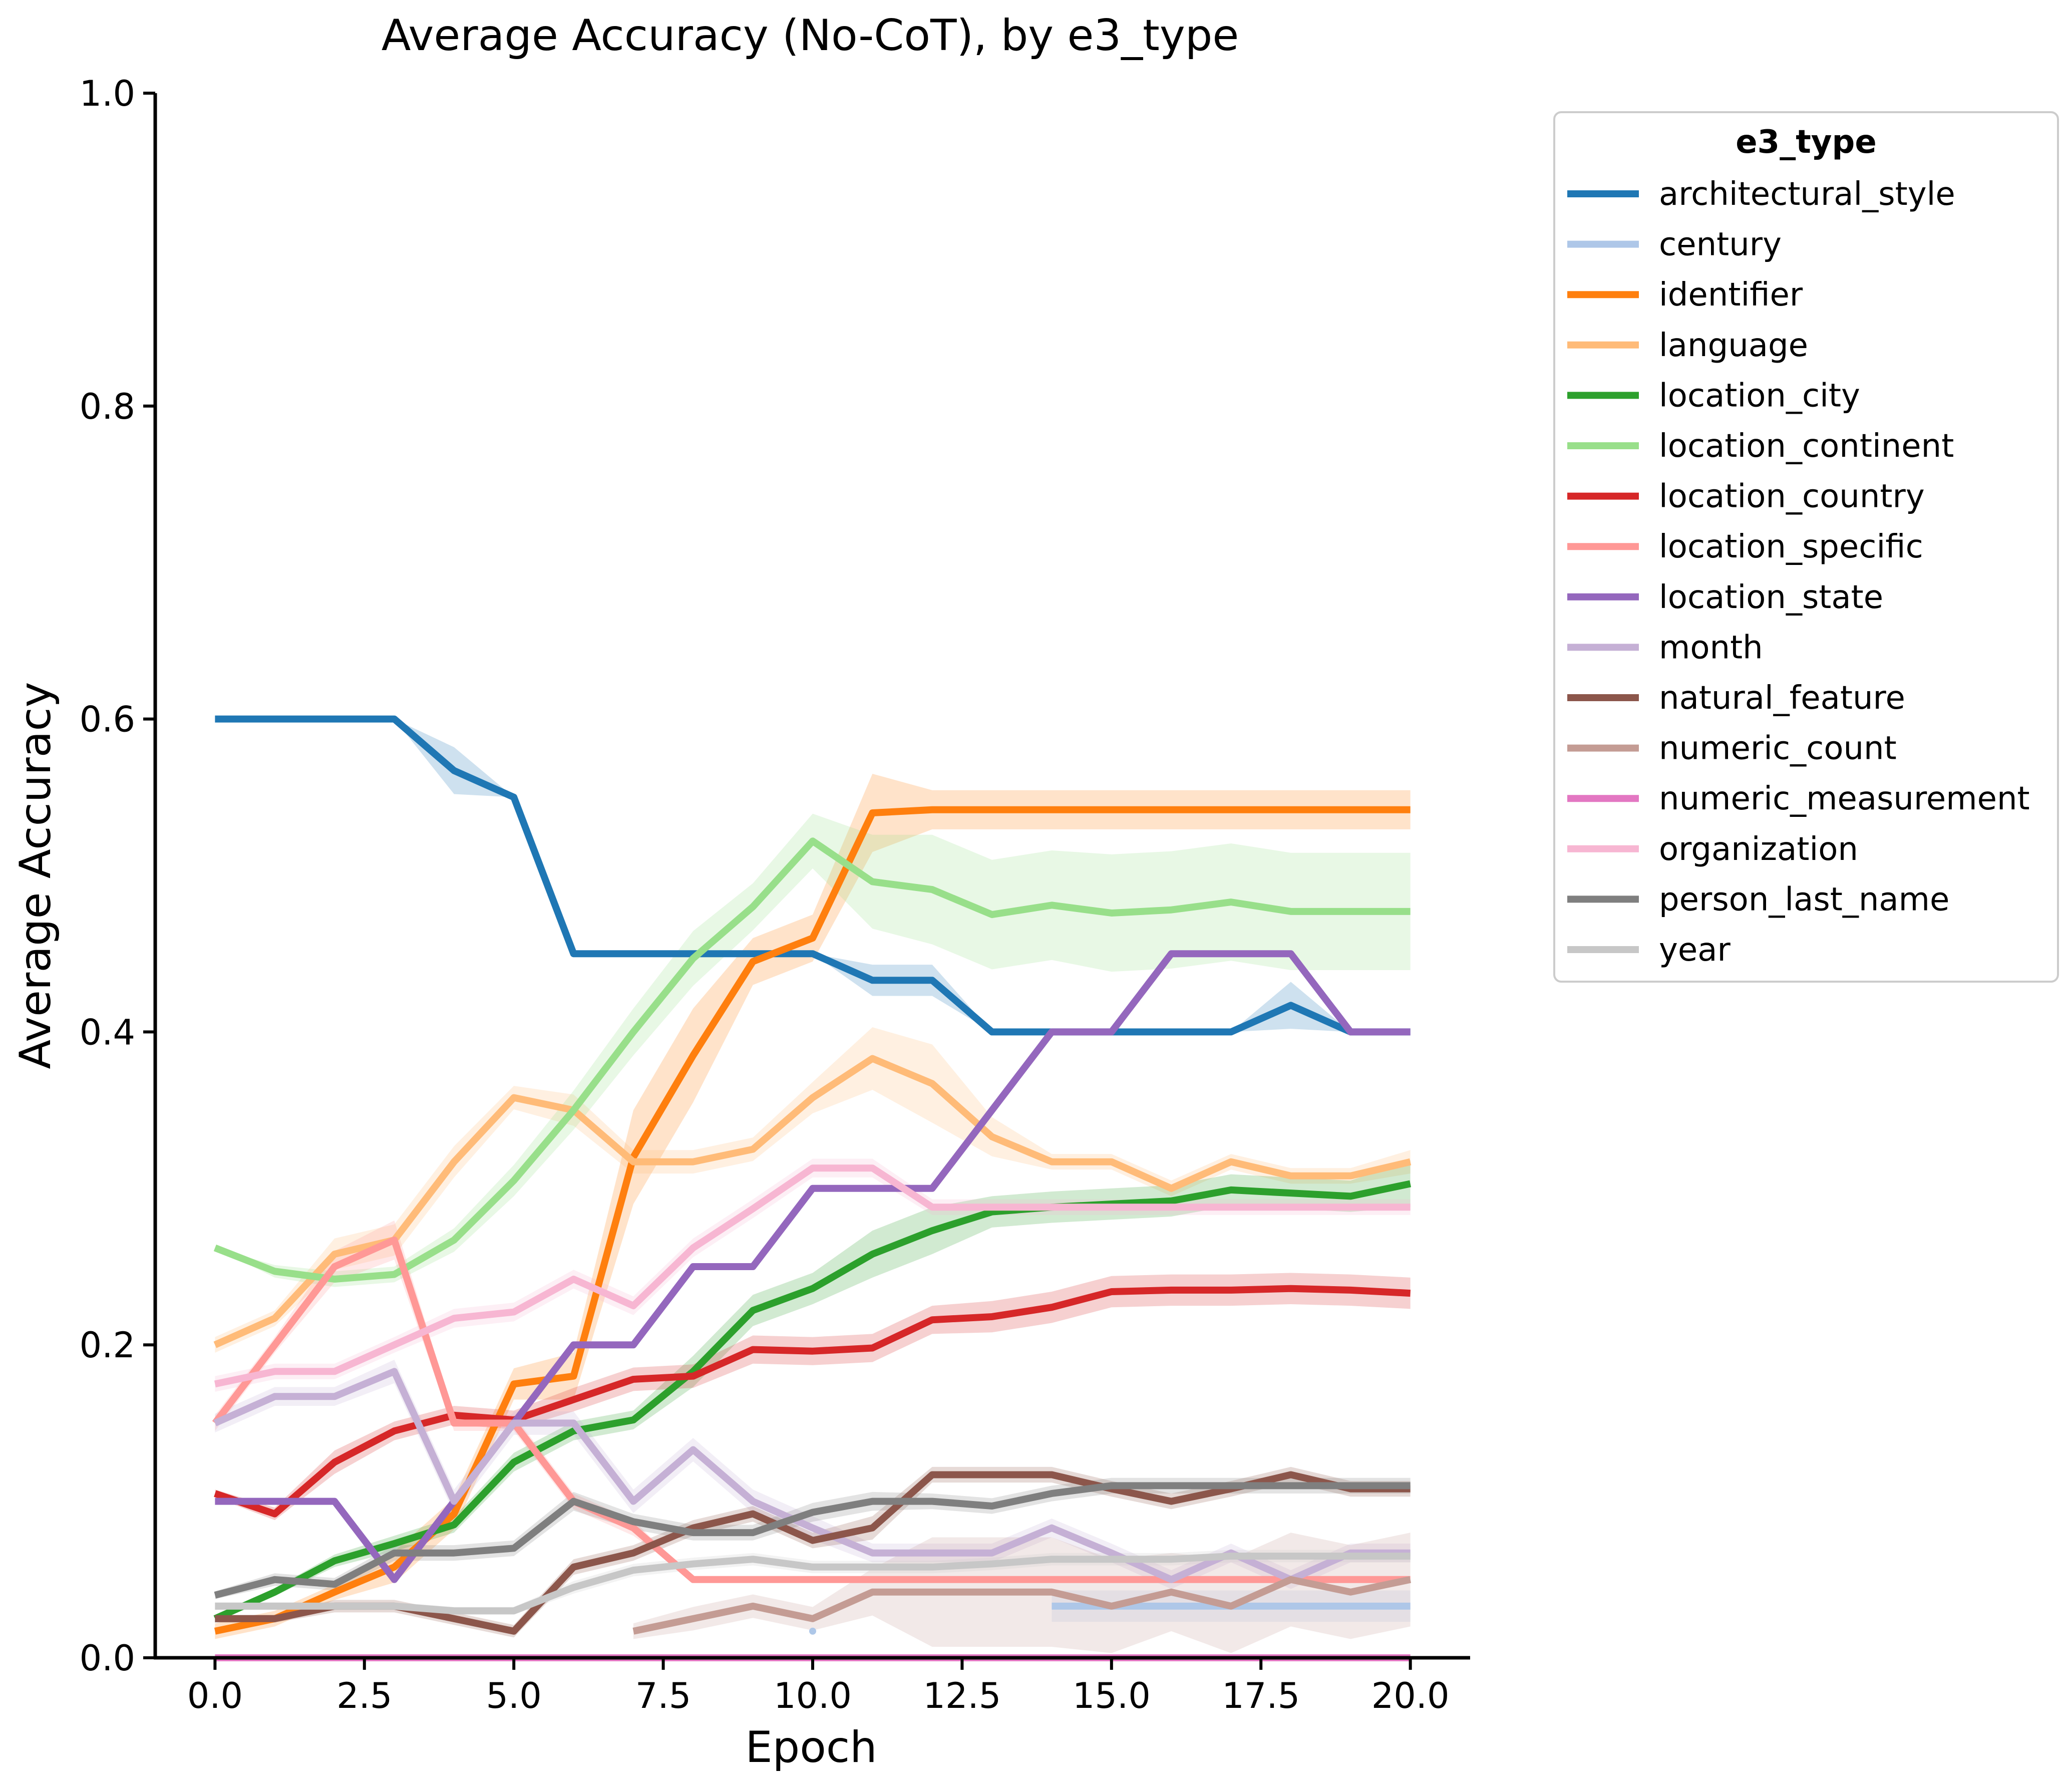 This screenshot has width=2072, height=1787. Describe the element at coordinates (1807, 194) in the screenshot. I see `legend-label-architectural-style: architectural_style` at that location.